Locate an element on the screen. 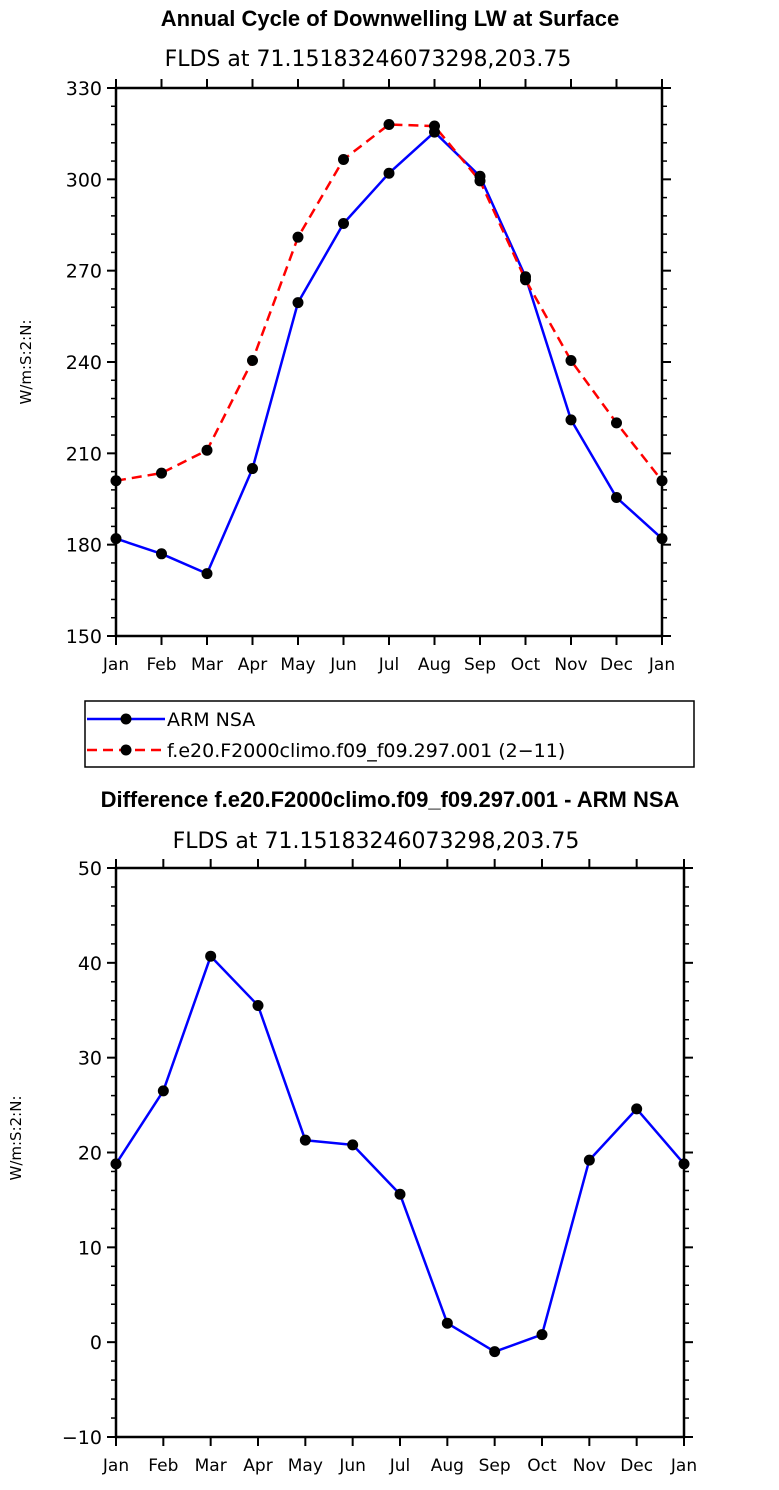  legend-label-model: f.e20.F2000climo.f09_f09.297.001 (2−11) is located at coordinates (366, 751).